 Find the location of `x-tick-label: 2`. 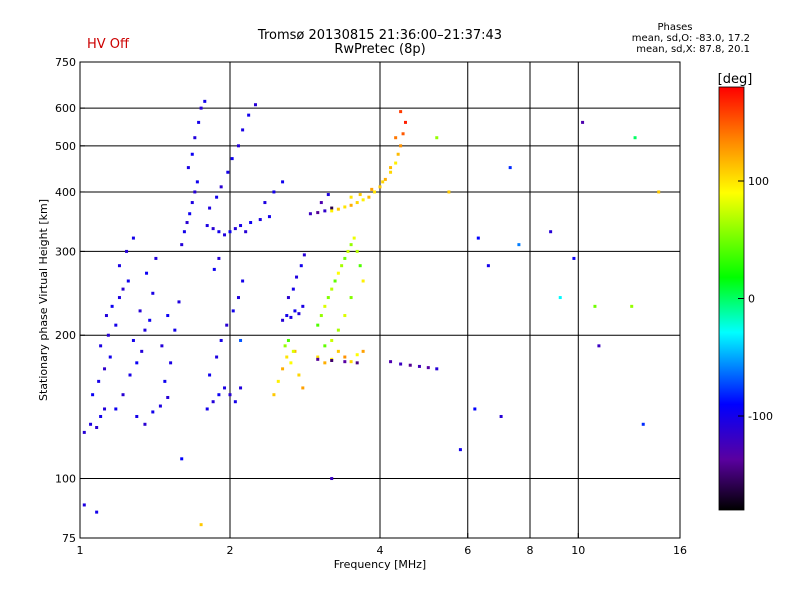

x-tick-label: 2 is located at coordinates (230, 550).